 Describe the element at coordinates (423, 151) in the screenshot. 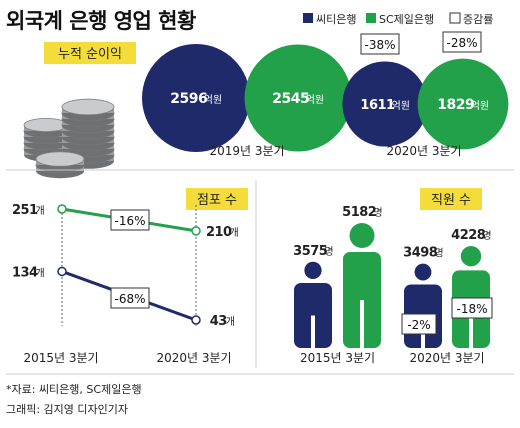

I see `bubble-category-label: 2020년 3분기` at that location.